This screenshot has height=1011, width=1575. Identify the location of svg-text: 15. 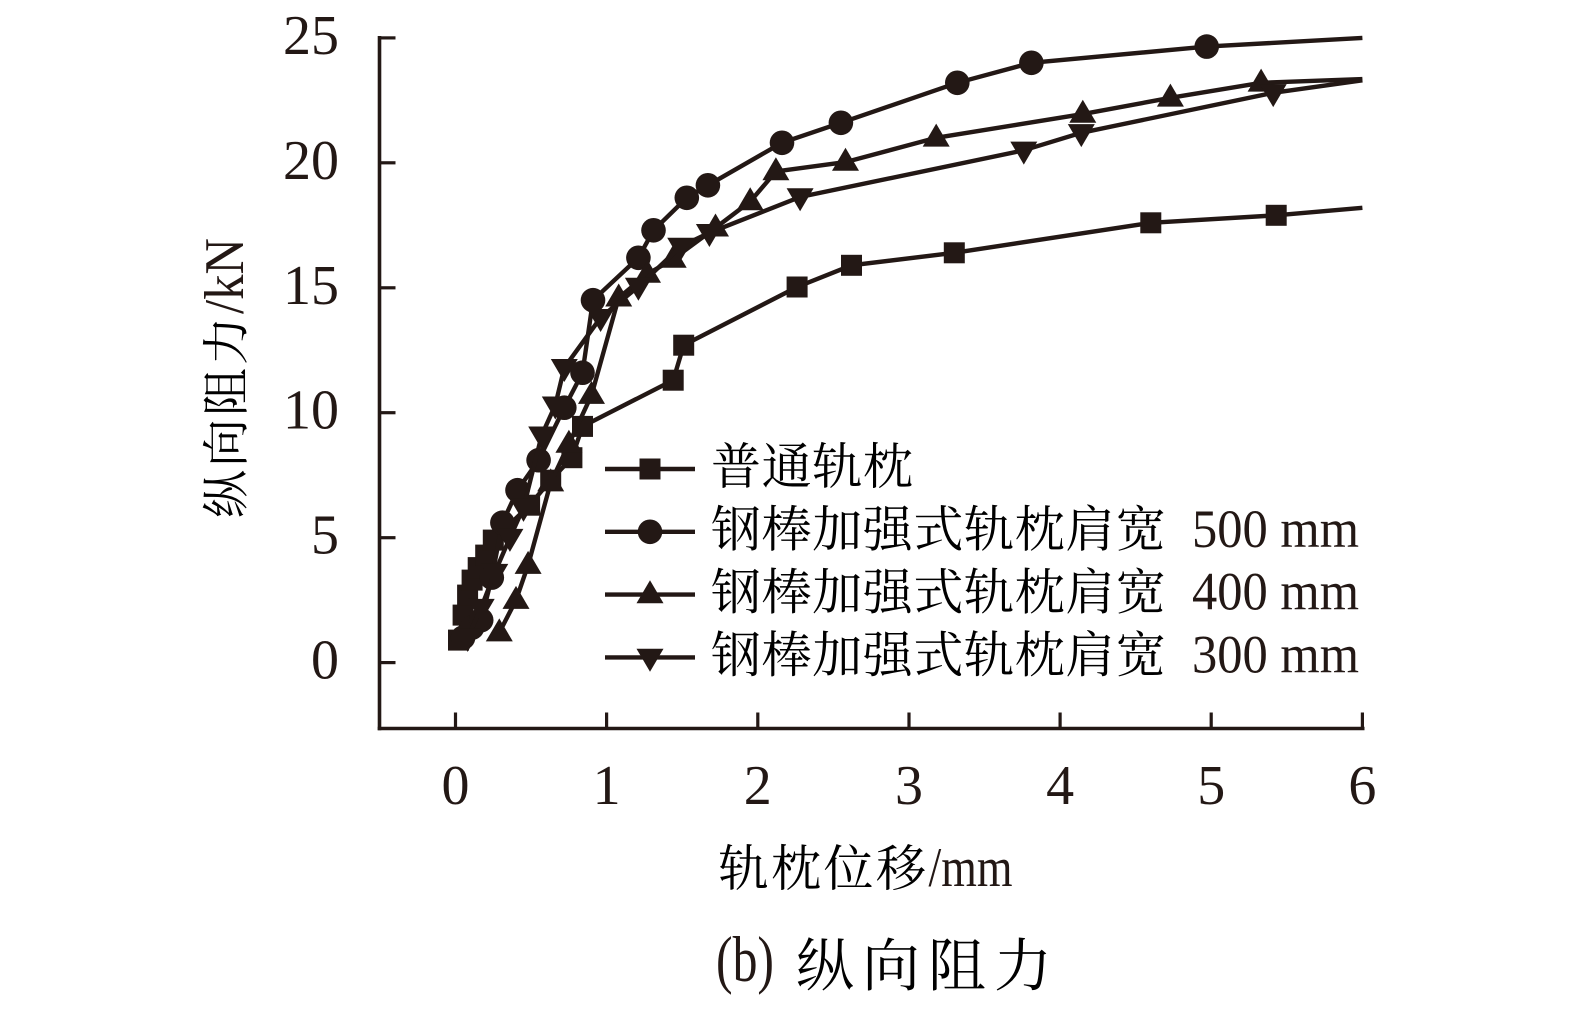
(311, 286).